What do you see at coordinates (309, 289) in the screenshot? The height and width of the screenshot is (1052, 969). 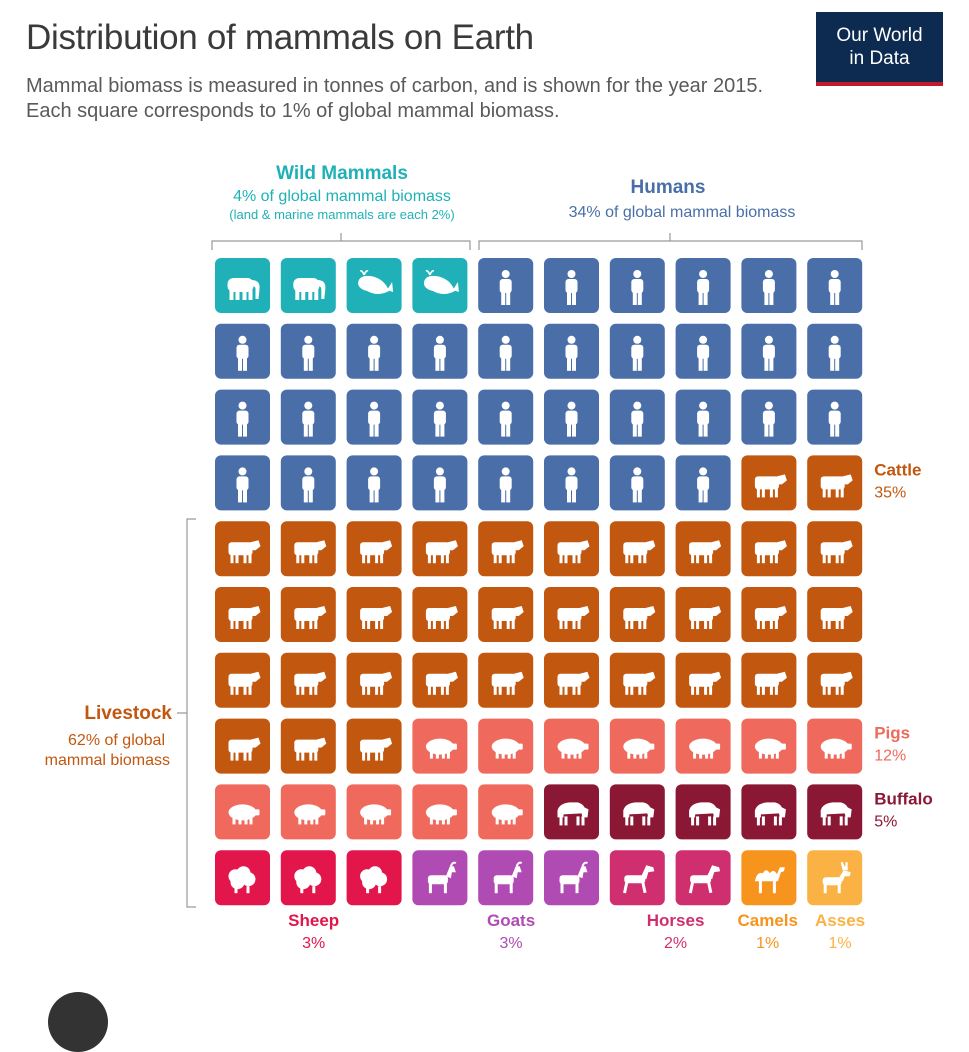 I see `elephant-icon` at bounding box center [309, 289].